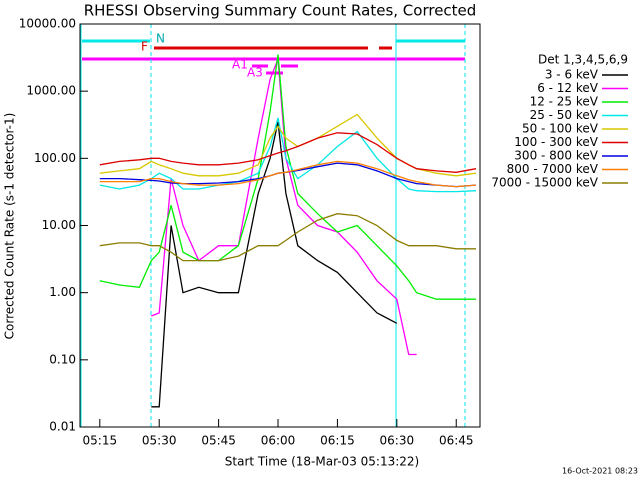  I want to click on flag-bars: N F A1 A3, so click(273, 56).